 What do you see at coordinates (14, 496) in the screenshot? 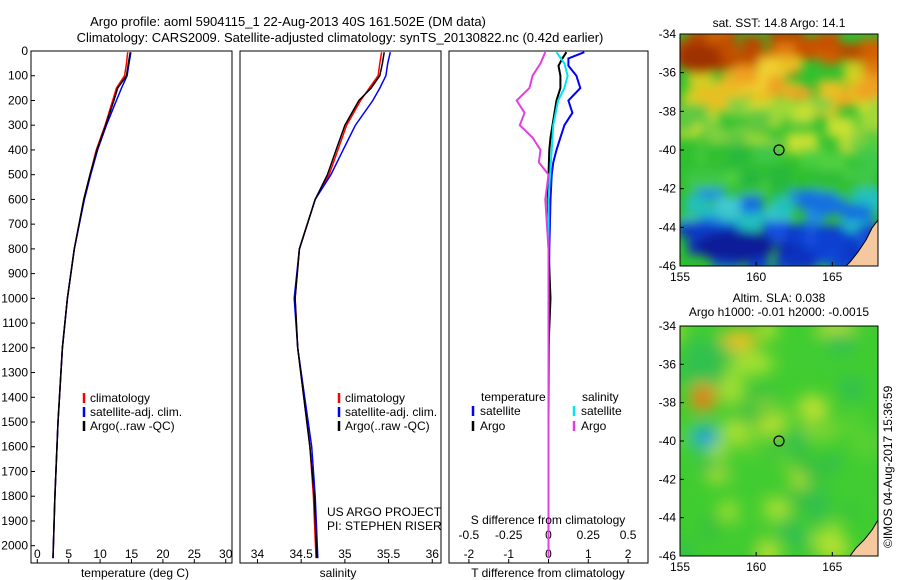
I see `depth-tick-label: 1800` at bounding box center [14, 496].